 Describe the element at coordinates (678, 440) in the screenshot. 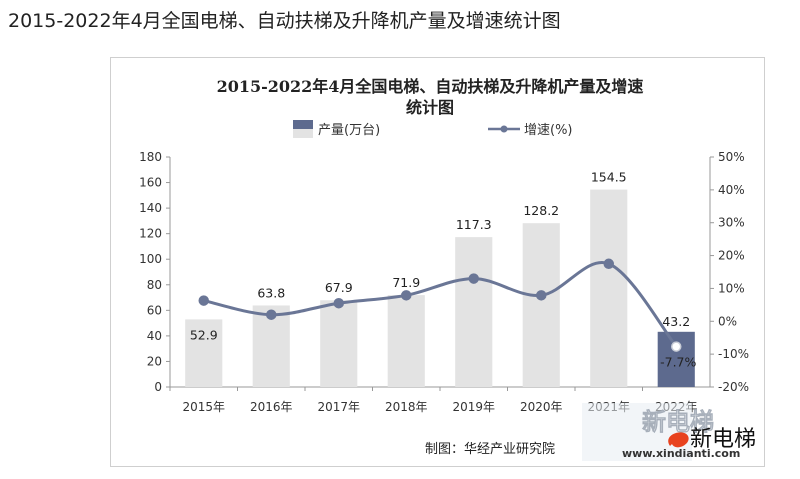

I see `watermark-logo-icon` at that location.